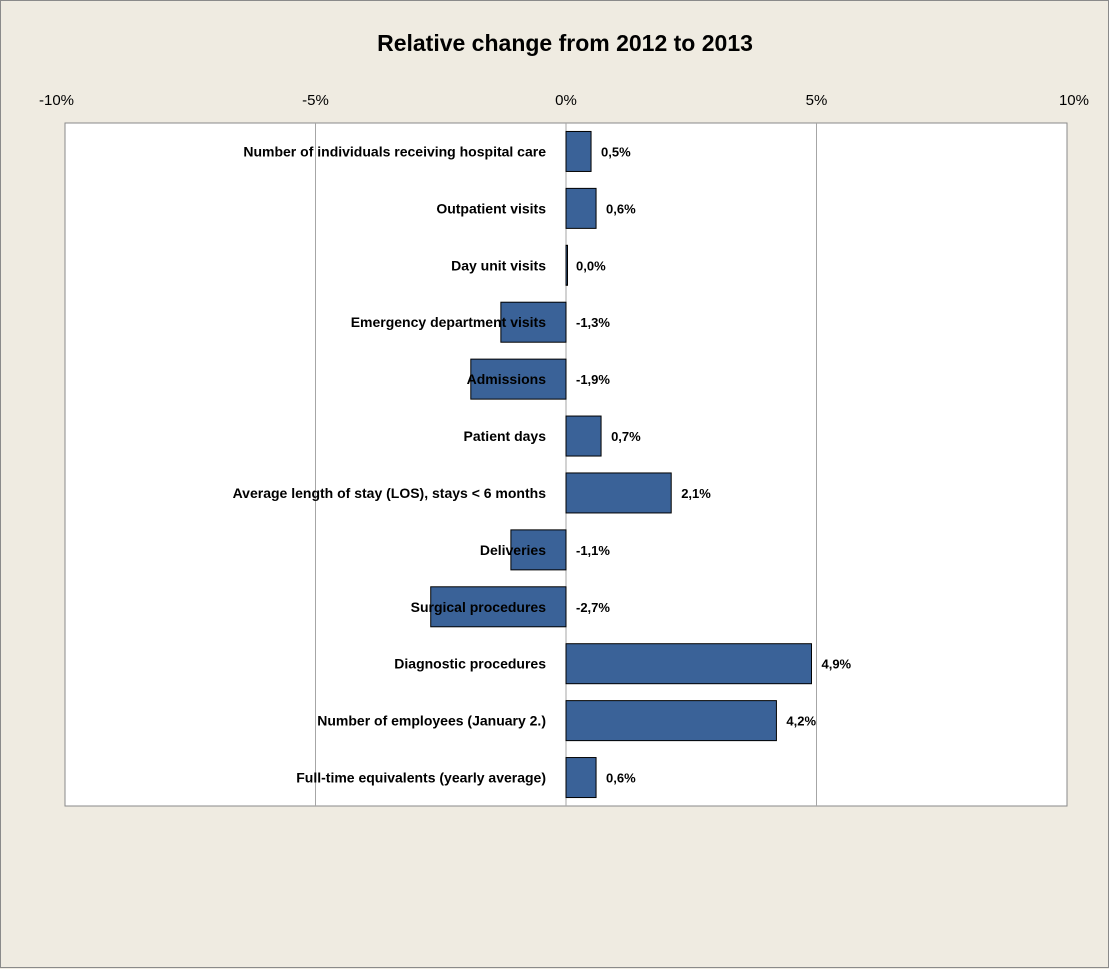 The width and height of the screenshot is (1109, 969). What do you see at coordinates (593, 379) in the screenshot?
I see `data-label: -1,9%` at bounding box center [593, 379].